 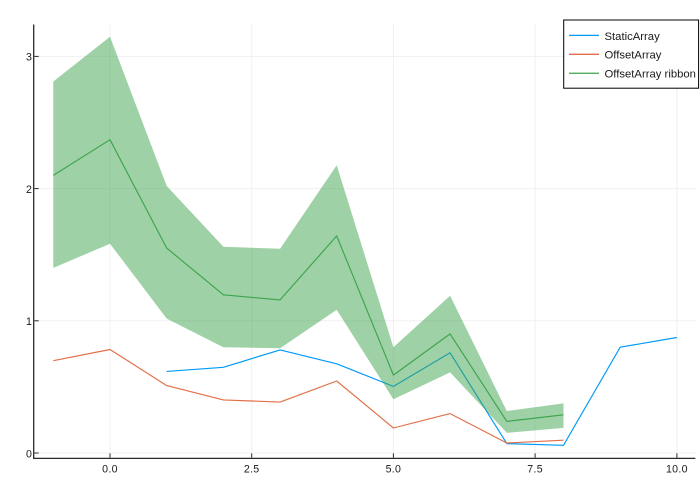 I want to click on svg-text: 5.0, so click(x=394, y=470).